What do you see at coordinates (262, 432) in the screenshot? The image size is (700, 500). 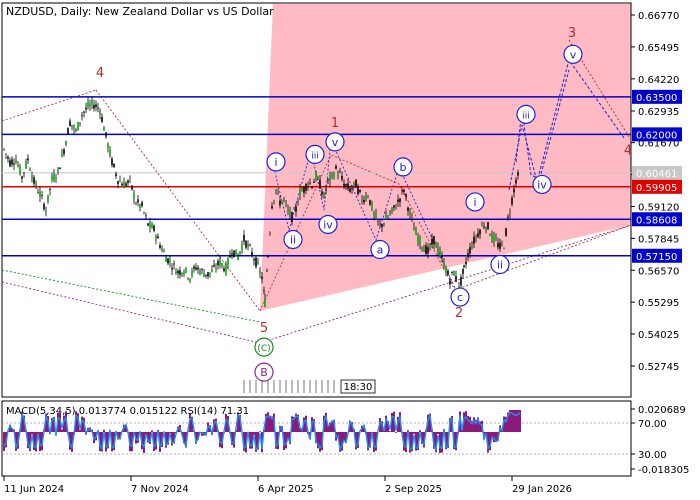 I see `rsi-line` at bounding box center [262, 432].